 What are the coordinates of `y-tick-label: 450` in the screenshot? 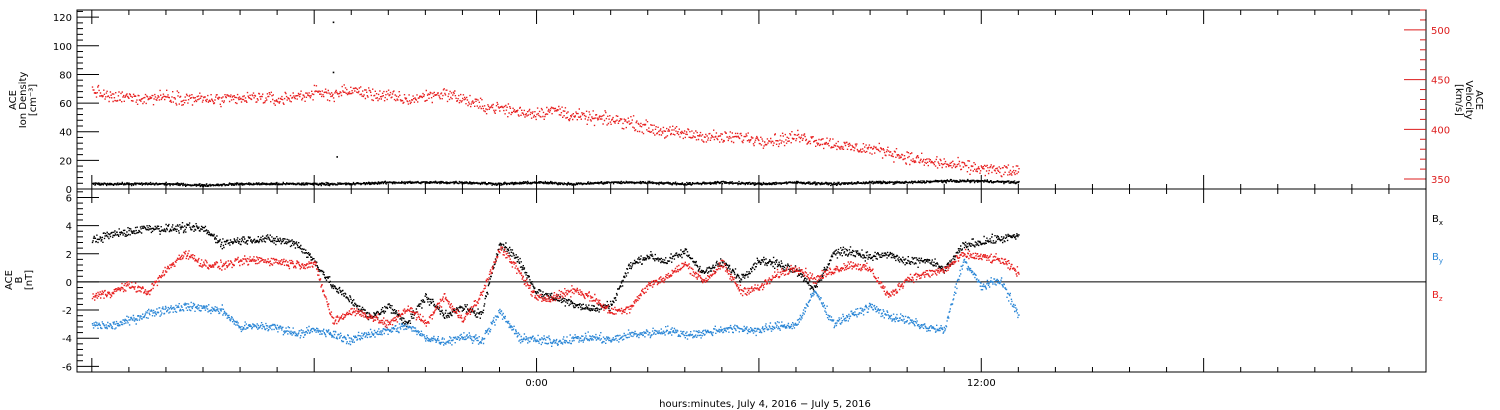 It's located at (1440, 81).